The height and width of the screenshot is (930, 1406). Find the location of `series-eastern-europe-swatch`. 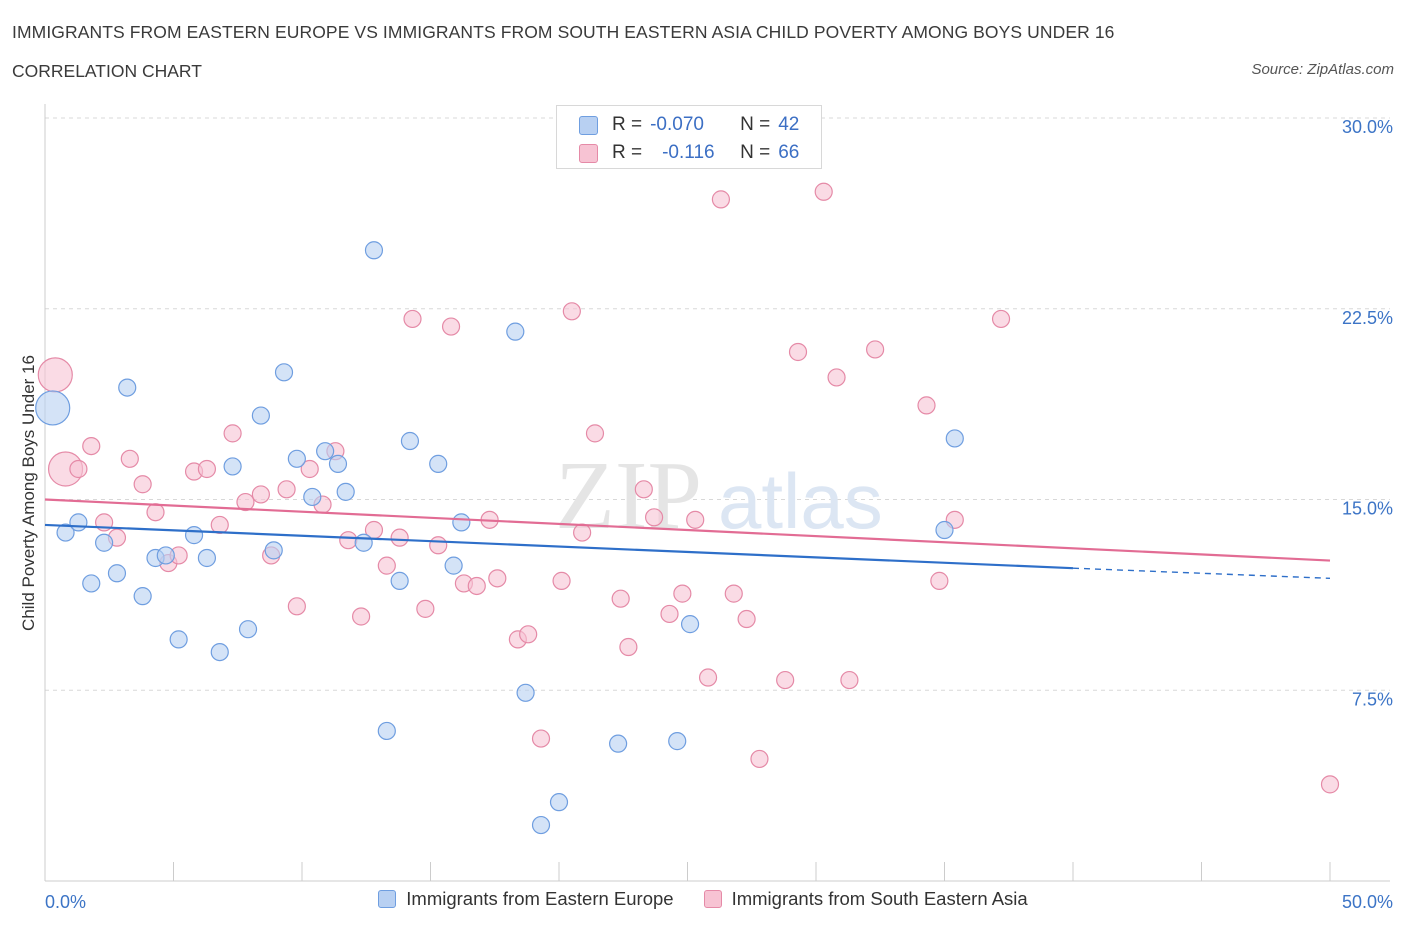

series-eastern-europe-swatch is located at coordinates (588, 125).